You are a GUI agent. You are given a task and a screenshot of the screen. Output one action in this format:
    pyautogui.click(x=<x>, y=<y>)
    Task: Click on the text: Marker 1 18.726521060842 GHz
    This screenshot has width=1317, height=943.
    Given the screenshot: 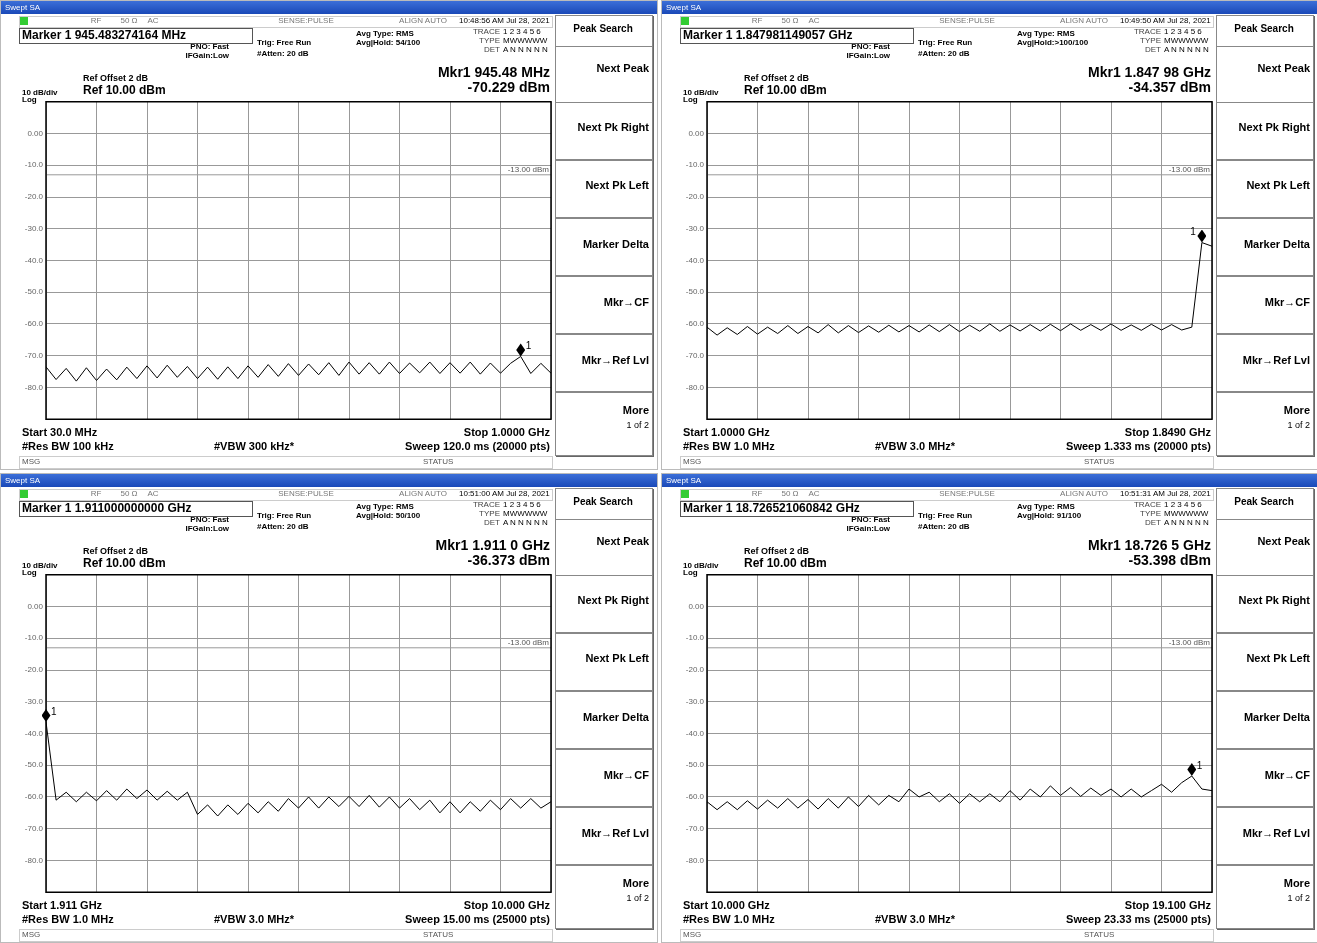 What is the action you would take?
    pyautogui.click(x=771, y=508)
    